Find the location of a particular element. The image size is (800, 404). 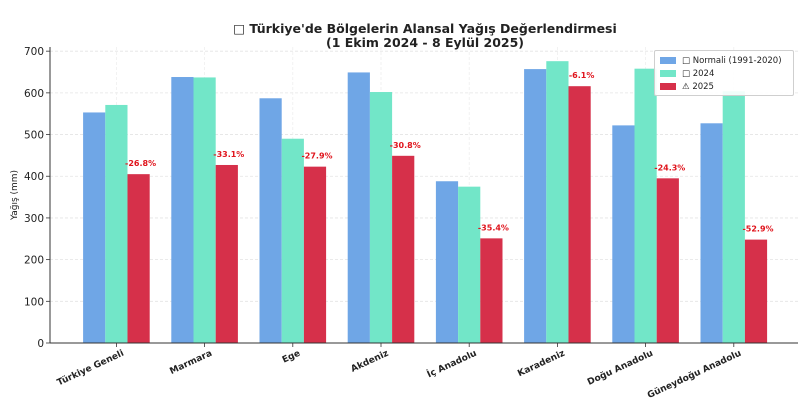

data-label: -24.3% is located at coordinates (669, 167).